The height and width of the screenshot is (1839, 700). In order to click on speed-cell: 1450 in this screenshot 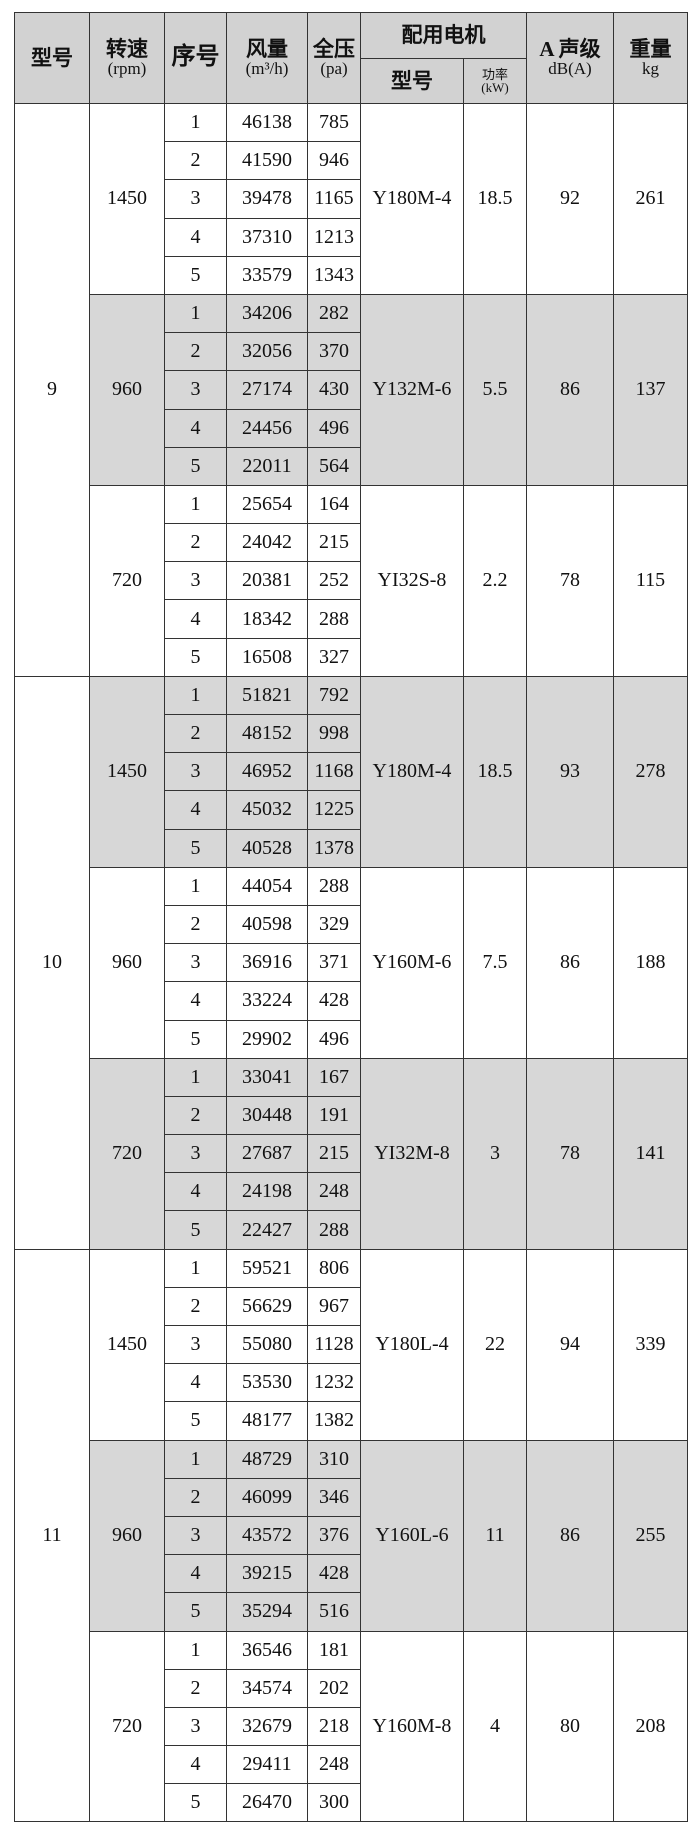, I will do `click(127, 771)`.